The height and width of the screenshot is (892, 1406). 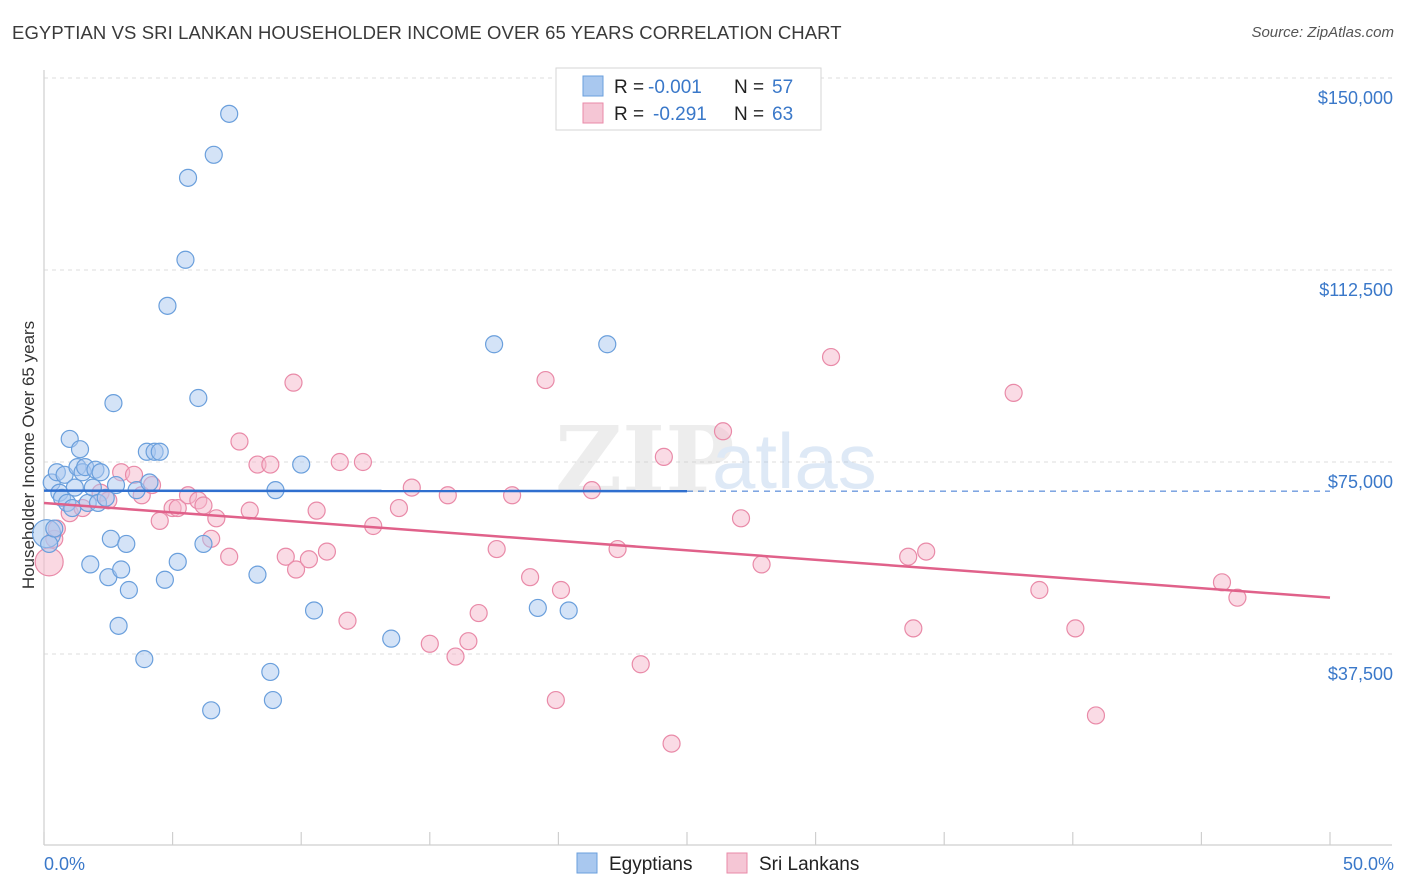 What do you see at coordinates (650, 864) in the screenshot?
I see `legend-label-egyptians: Egyptians` at bounding box center [650, 864].